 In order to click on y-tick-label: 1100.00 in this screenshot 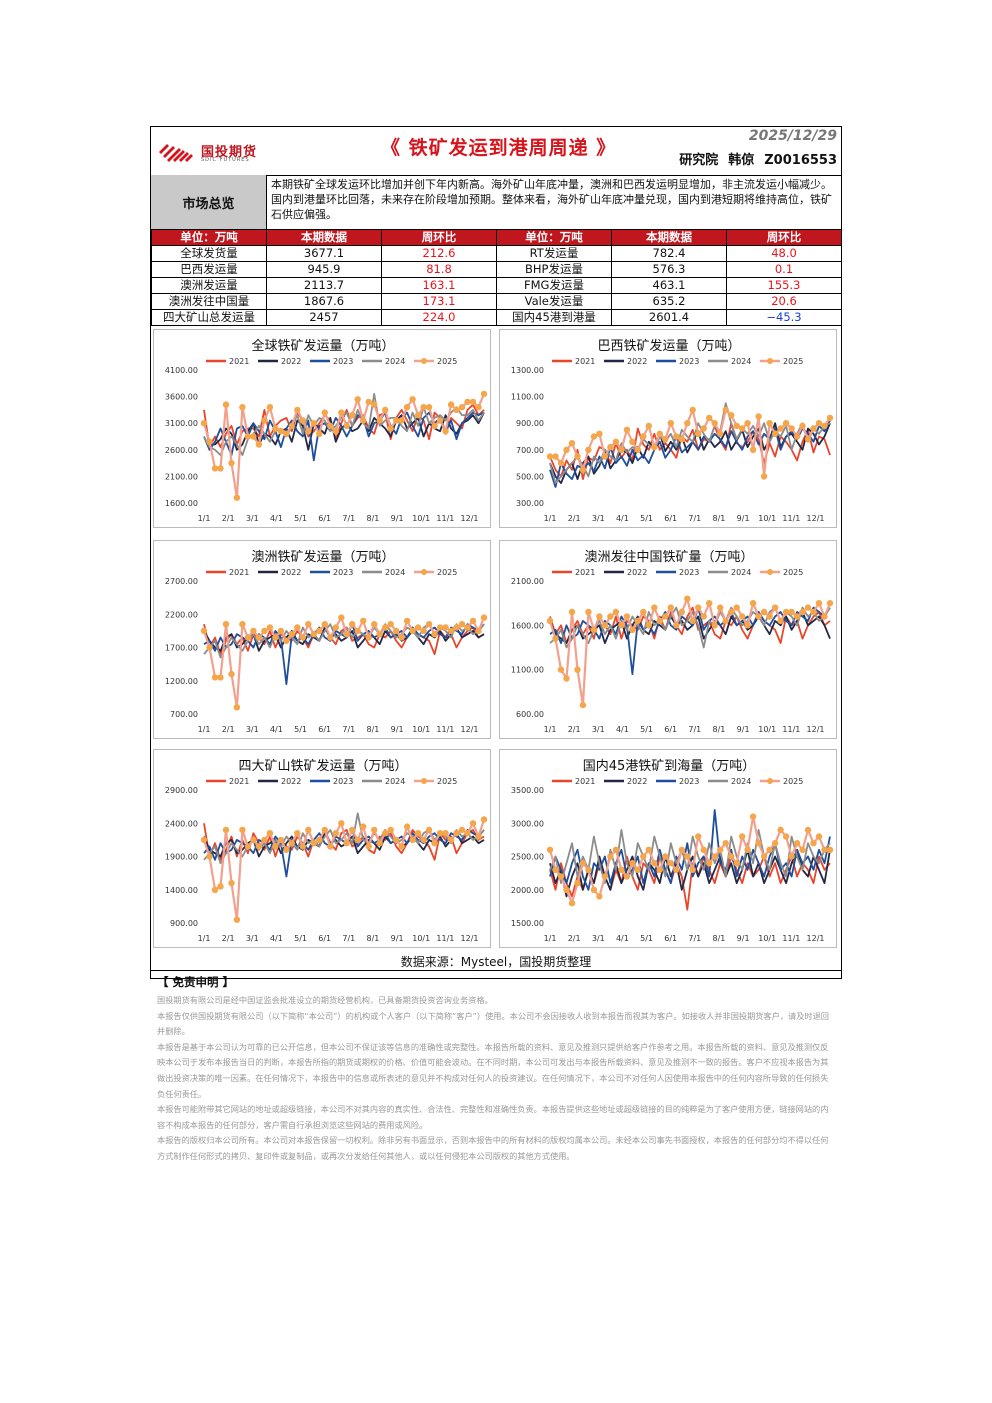, I will do `click(527, 397)`.